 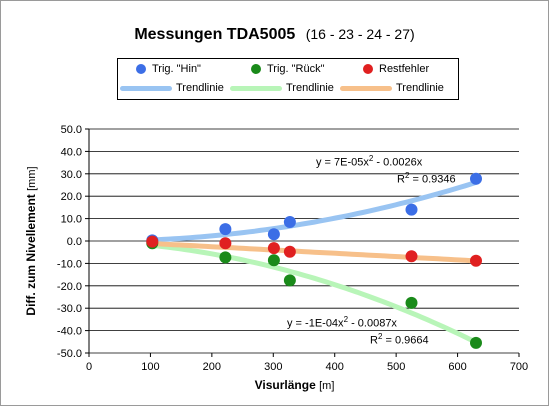 I want to click on legend-item-trend-rueck: Trendlinie, so click(x=282, y=88).